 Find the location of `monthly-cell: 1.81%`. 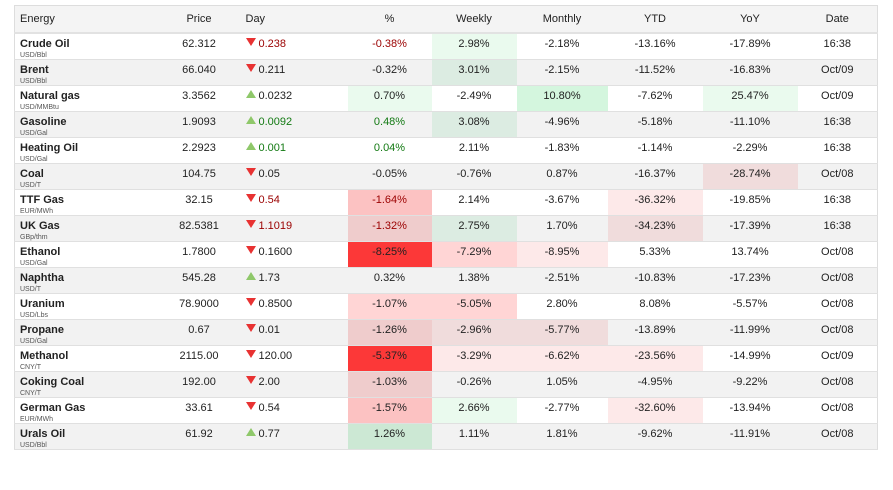

monthly-cell: 1.81% is located at coordinates (562, 436).